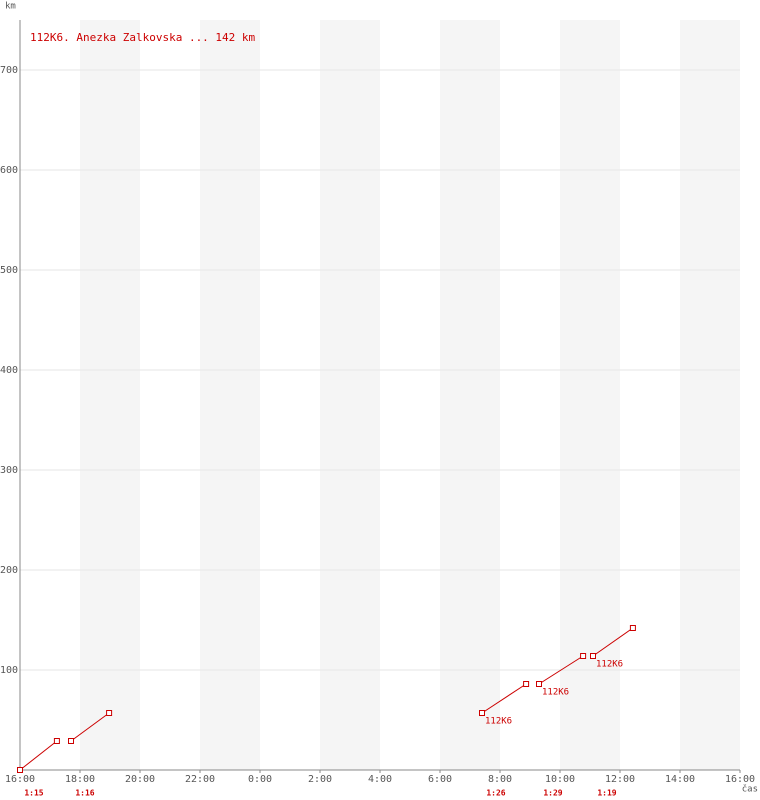  Describe the element at coordinates (33, 793) in the screenshot. I see `duration-label: 1:15` at that location.